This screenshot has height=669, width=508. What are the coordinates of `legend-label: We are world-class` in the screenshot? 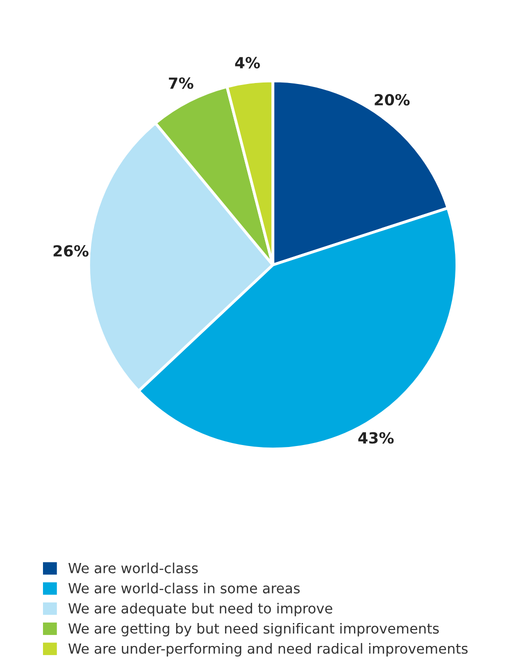 It's located at (133, 568).